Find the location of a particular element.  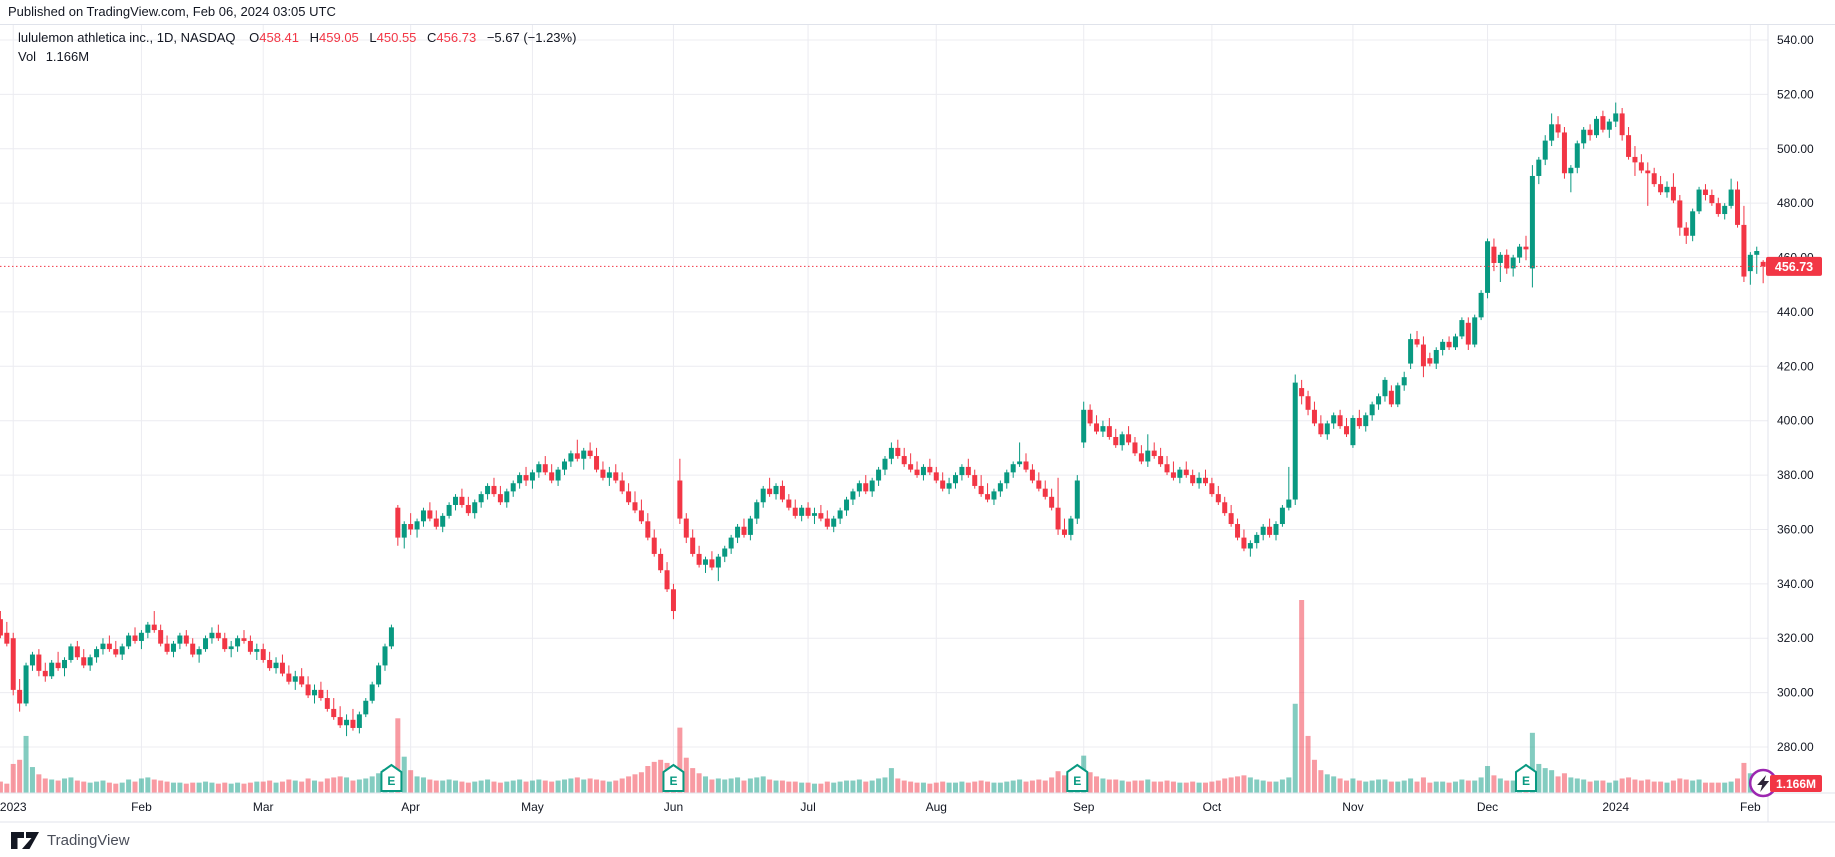

volume-badge: 1.166M is located at coordinates (1796, 783).